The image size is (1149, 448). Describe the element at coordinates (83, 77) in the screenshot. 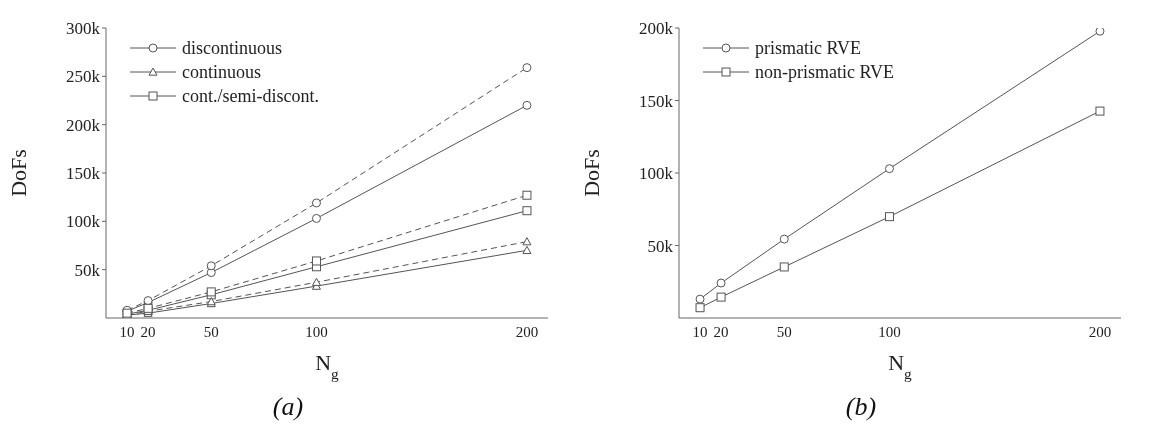

I see `y-tick-label: 250k` at that location.